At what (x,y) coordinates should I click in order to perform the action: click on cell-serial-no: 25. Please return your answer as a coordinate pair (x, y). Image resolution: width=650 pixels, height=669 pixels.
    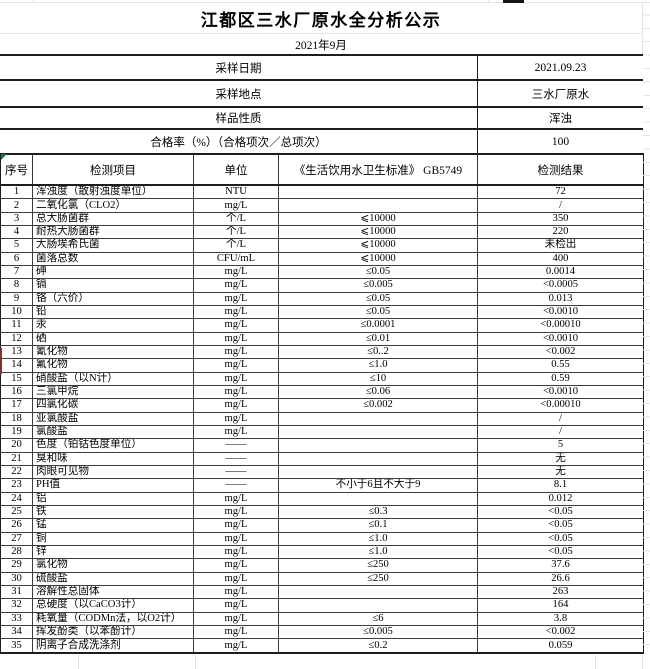
    Looking at the image, I should click on (16, 512).